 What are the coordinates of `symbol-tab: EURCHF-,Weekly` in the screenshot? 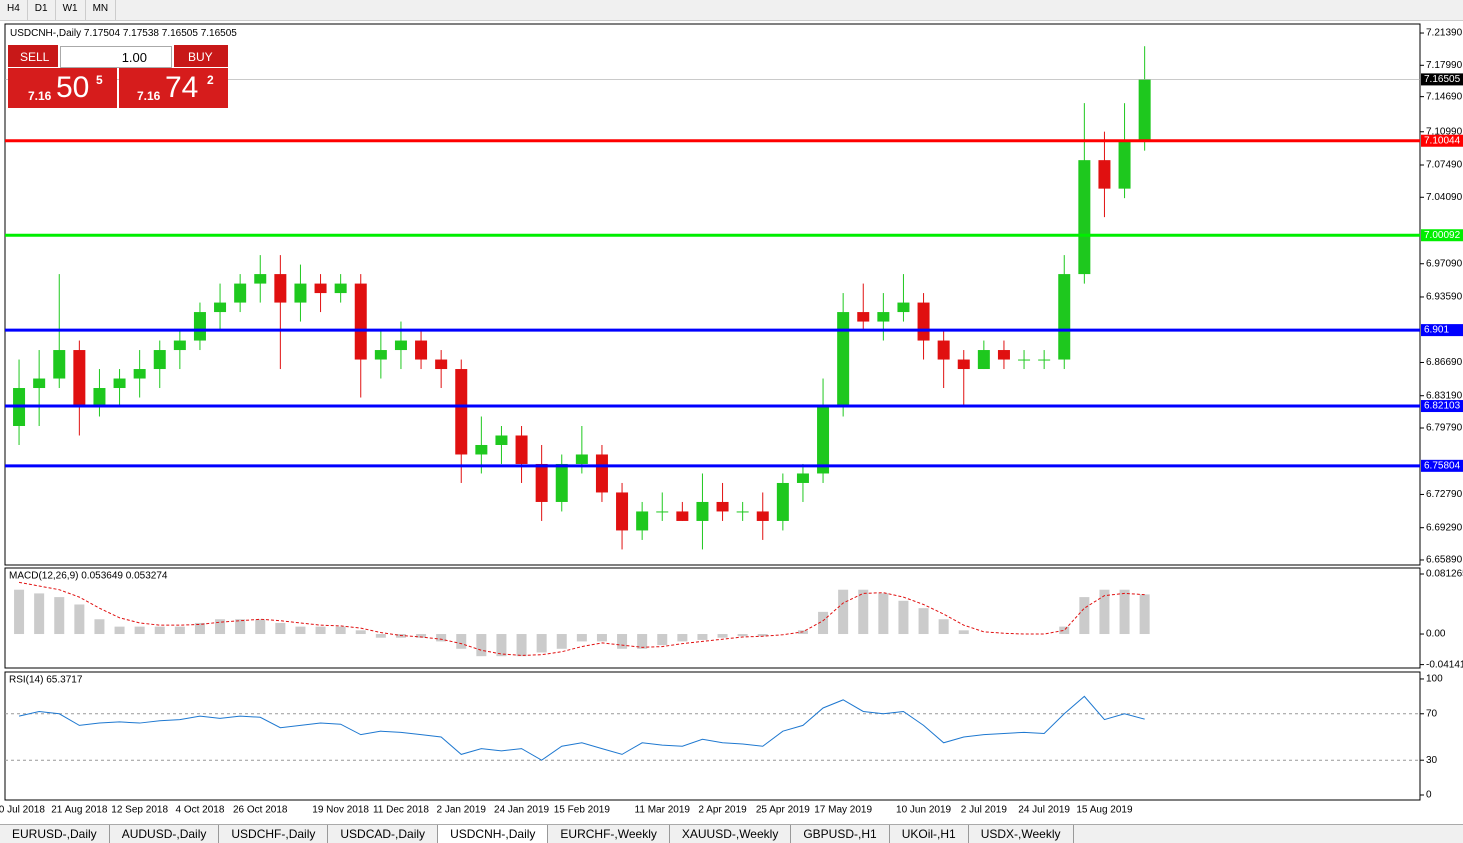 It's located at (609, 834).